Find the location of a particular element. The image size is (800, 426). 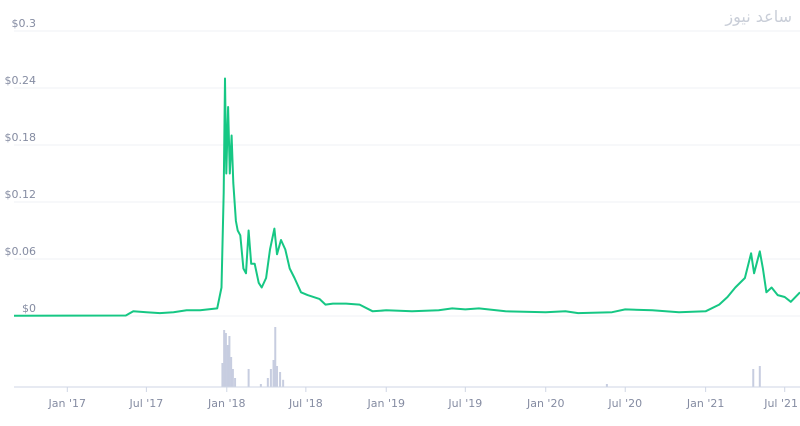

x-tick-label: Jul '19 is located at coordinates (464, 403).